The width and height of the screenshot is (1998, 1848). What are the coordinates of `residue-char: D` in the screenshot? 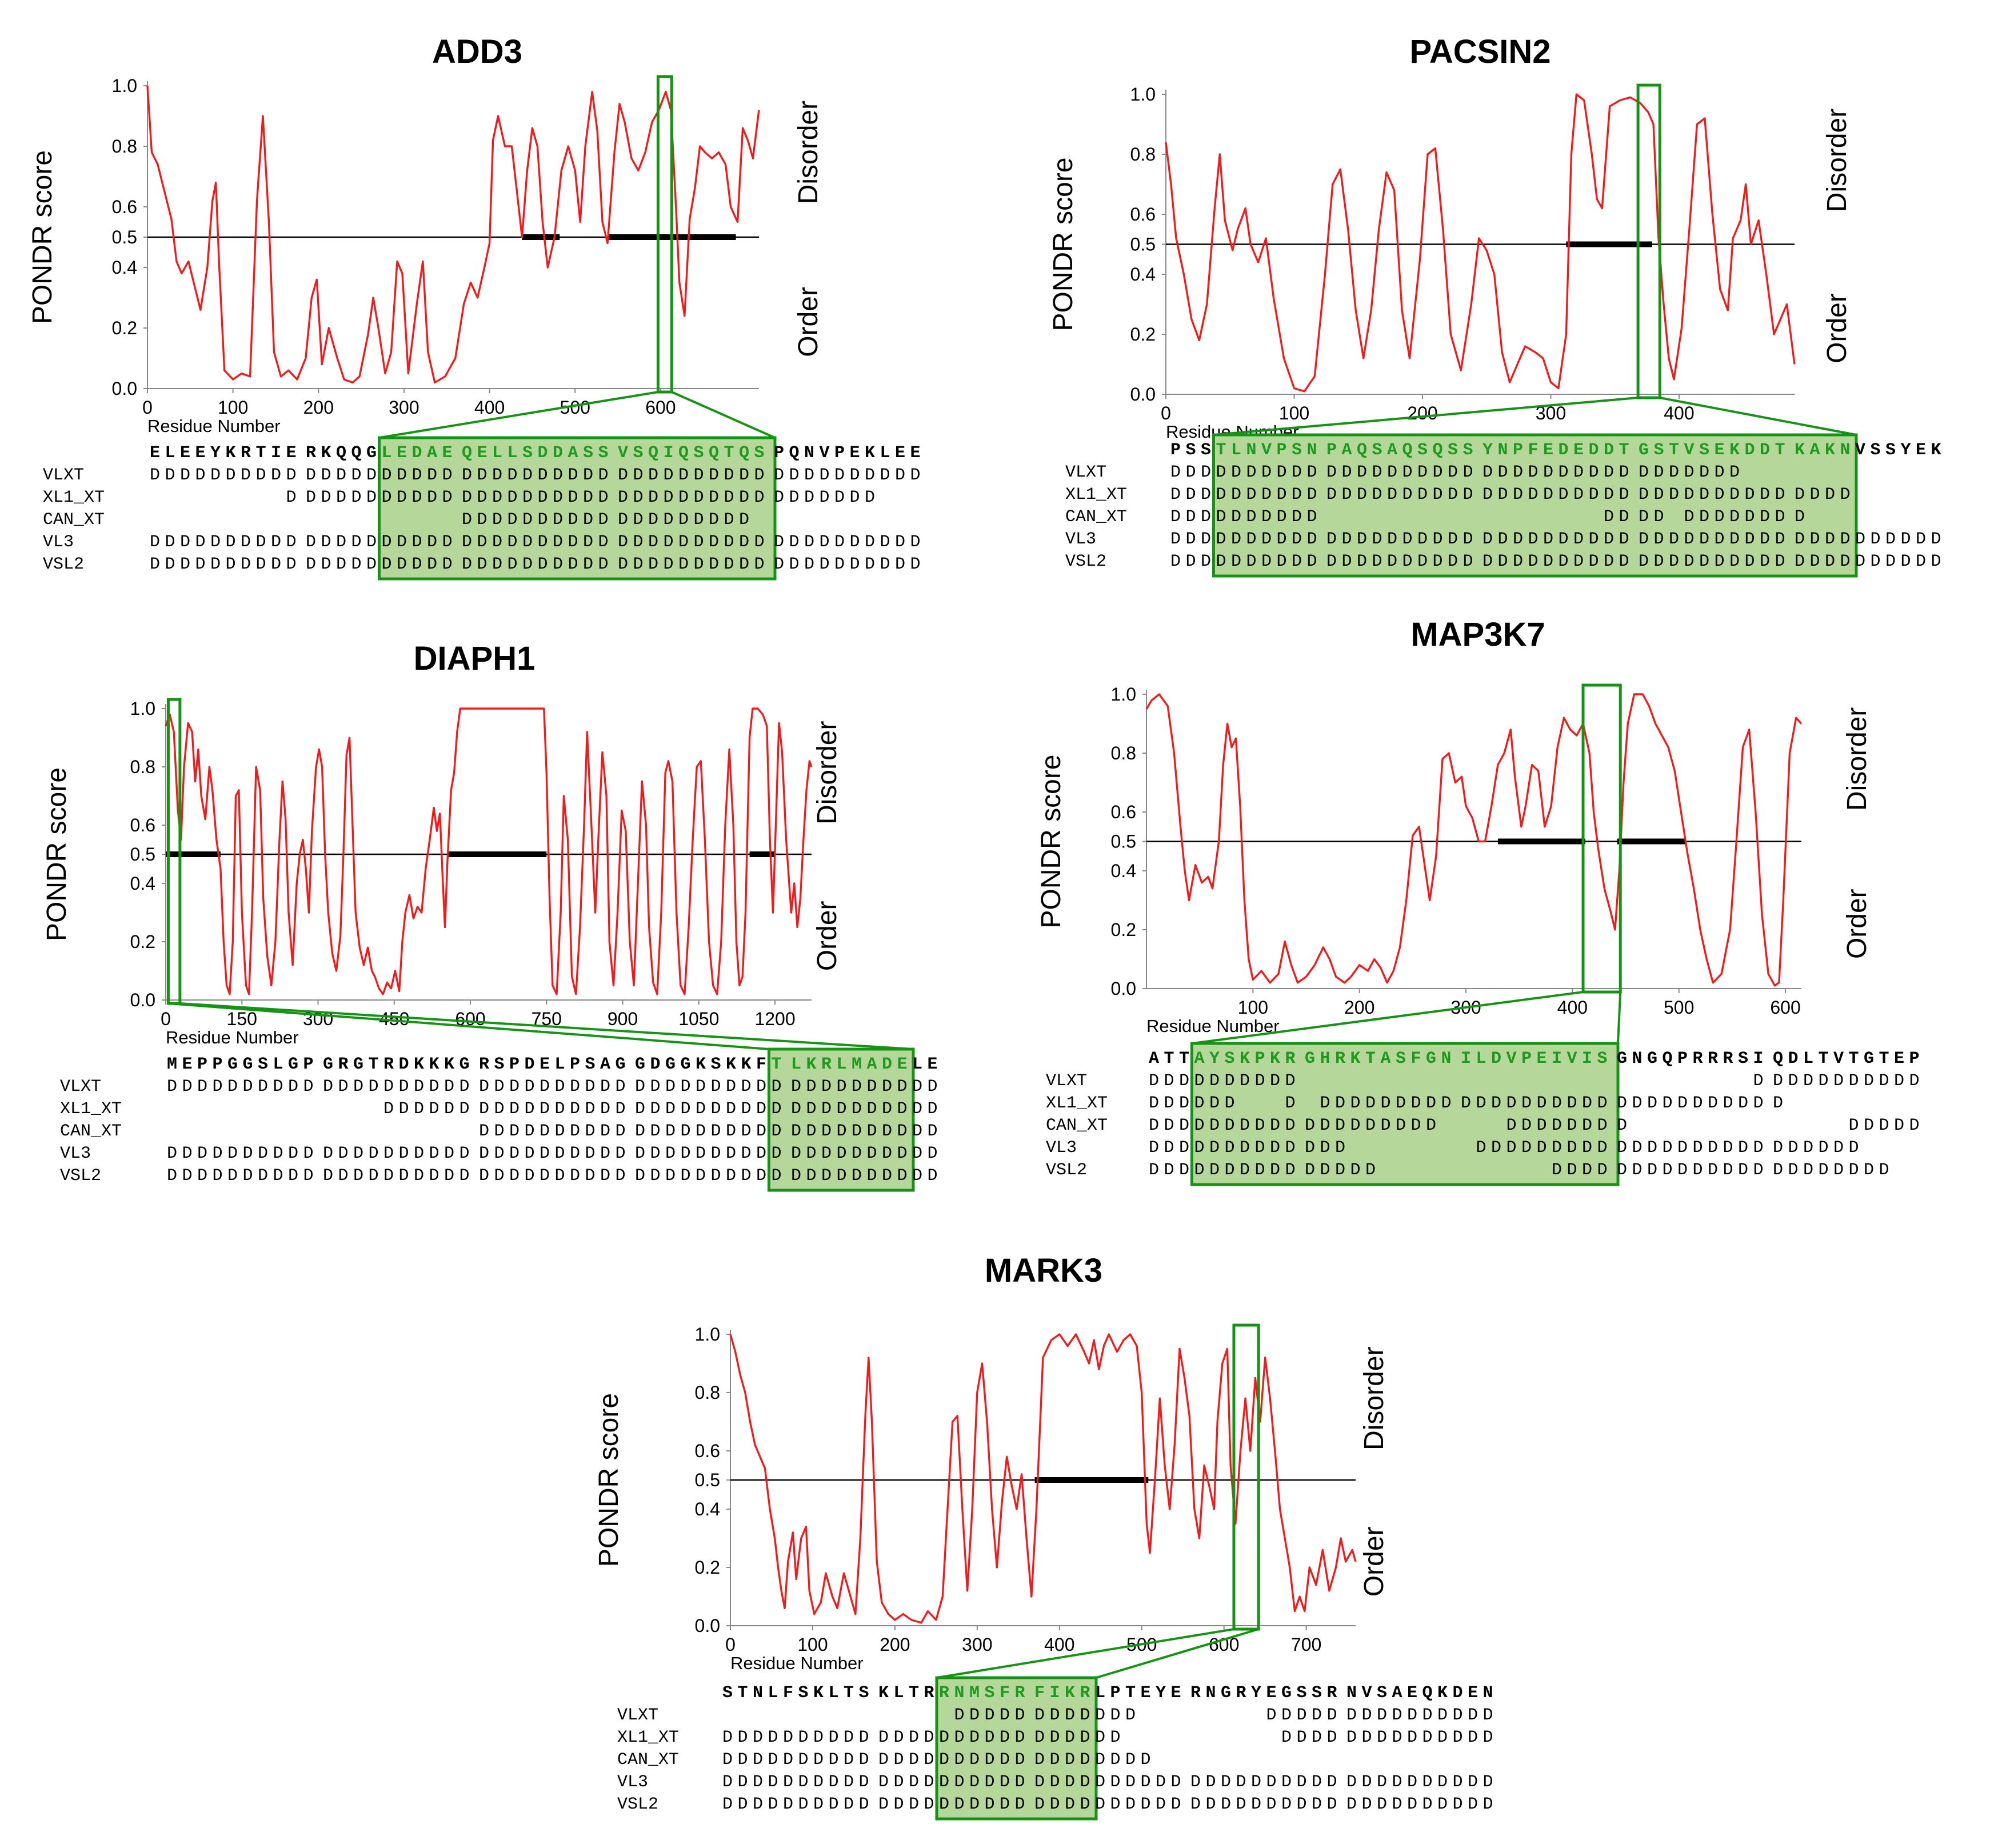 It's located at (887, 1064).